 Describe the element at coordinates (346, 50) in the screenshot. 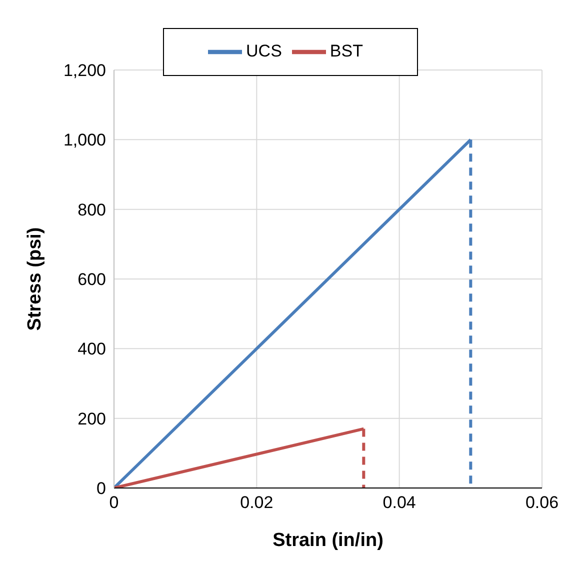

I see `legend-label: BST` at that location.